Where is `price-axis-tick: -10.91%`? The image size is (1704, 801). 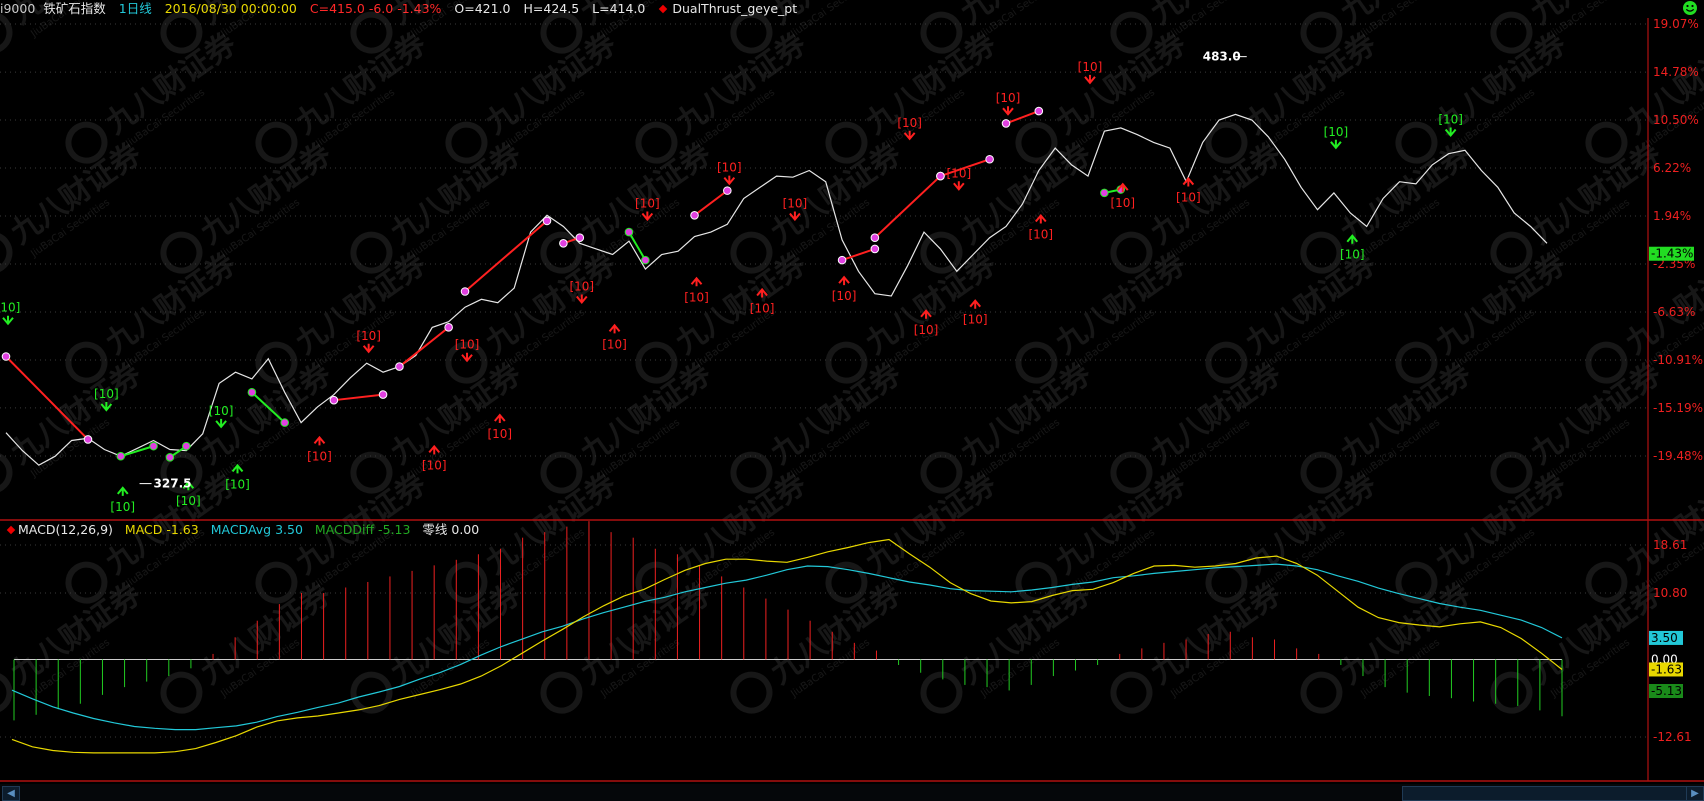
price-axis-tick: -10.91% is located at coordinates (1678, 360).